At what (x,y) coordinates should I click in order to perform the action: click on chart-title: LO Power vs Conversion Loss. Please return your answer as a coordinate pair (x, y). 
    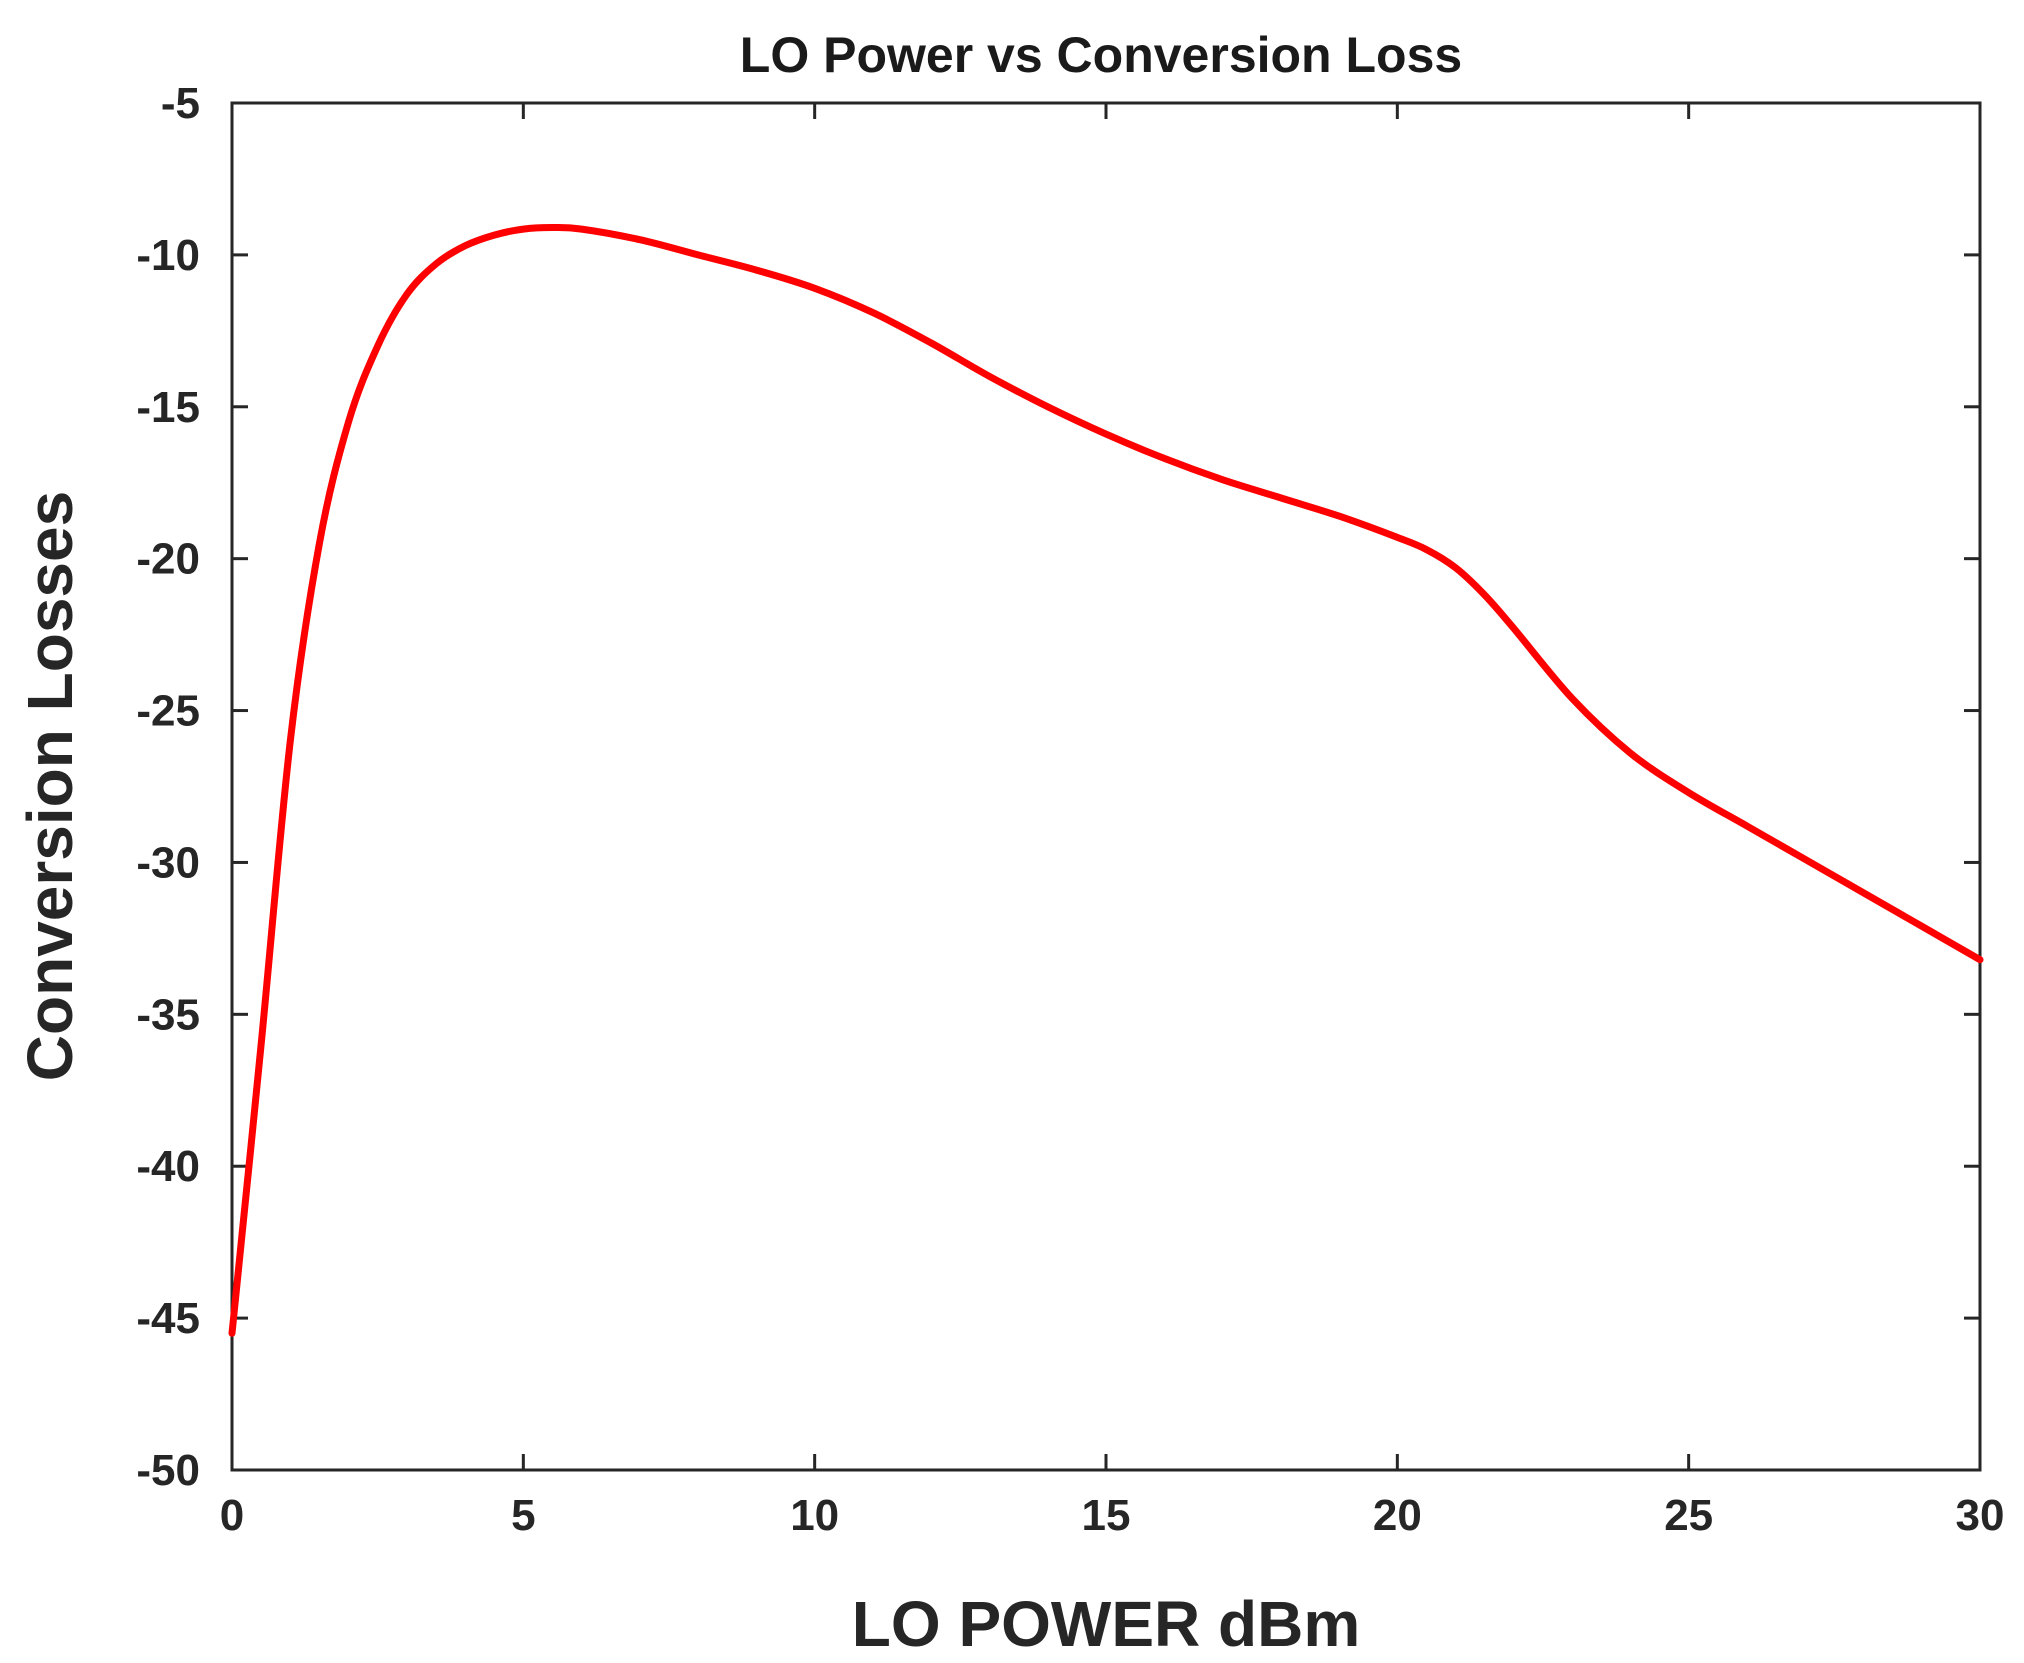
    Looking at the image, I should click on (1101, 55).